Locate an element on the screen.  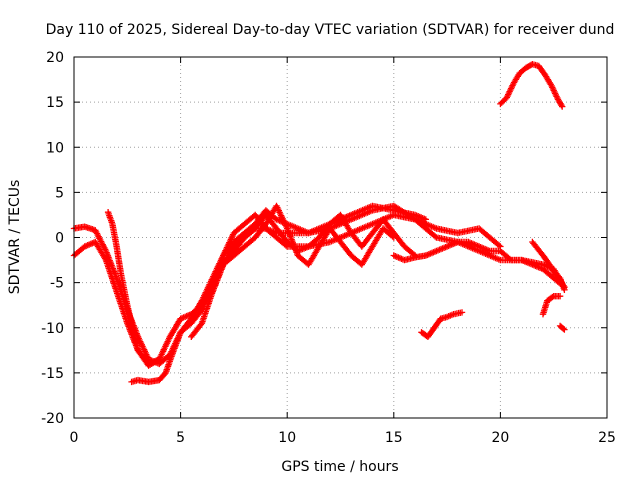
y-tick-label: 5 is located at coordinates (59, 193).